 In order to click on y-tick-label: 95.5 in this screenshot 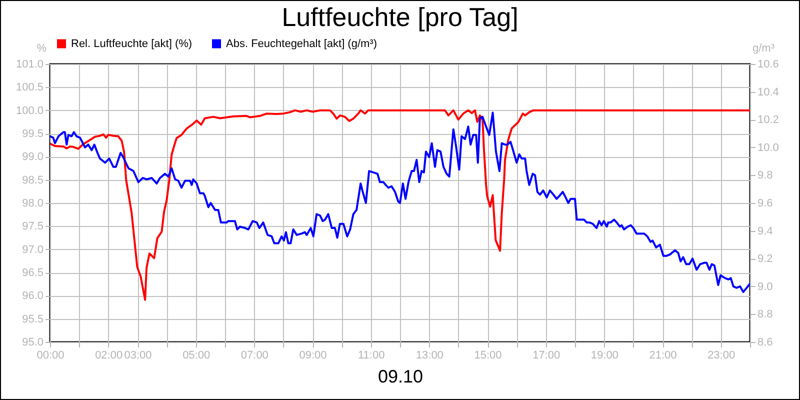, I will do `click(33, 319)`.